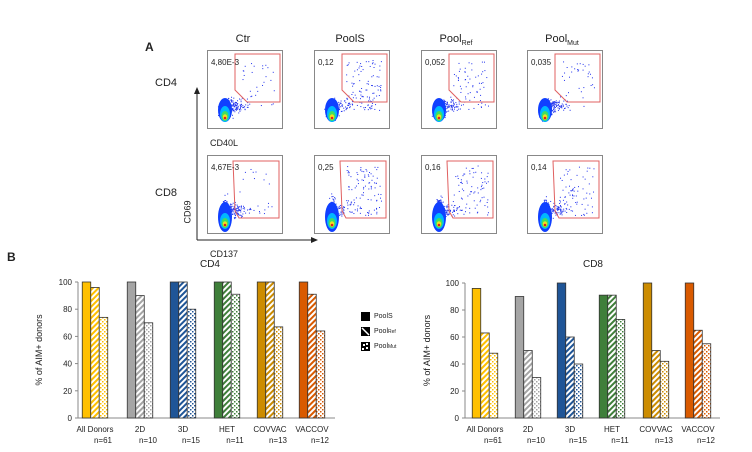 The width and height of the screenshot is (752, 452). I want to click on column-header-poolmut: PoolMut, so click(562, 40).